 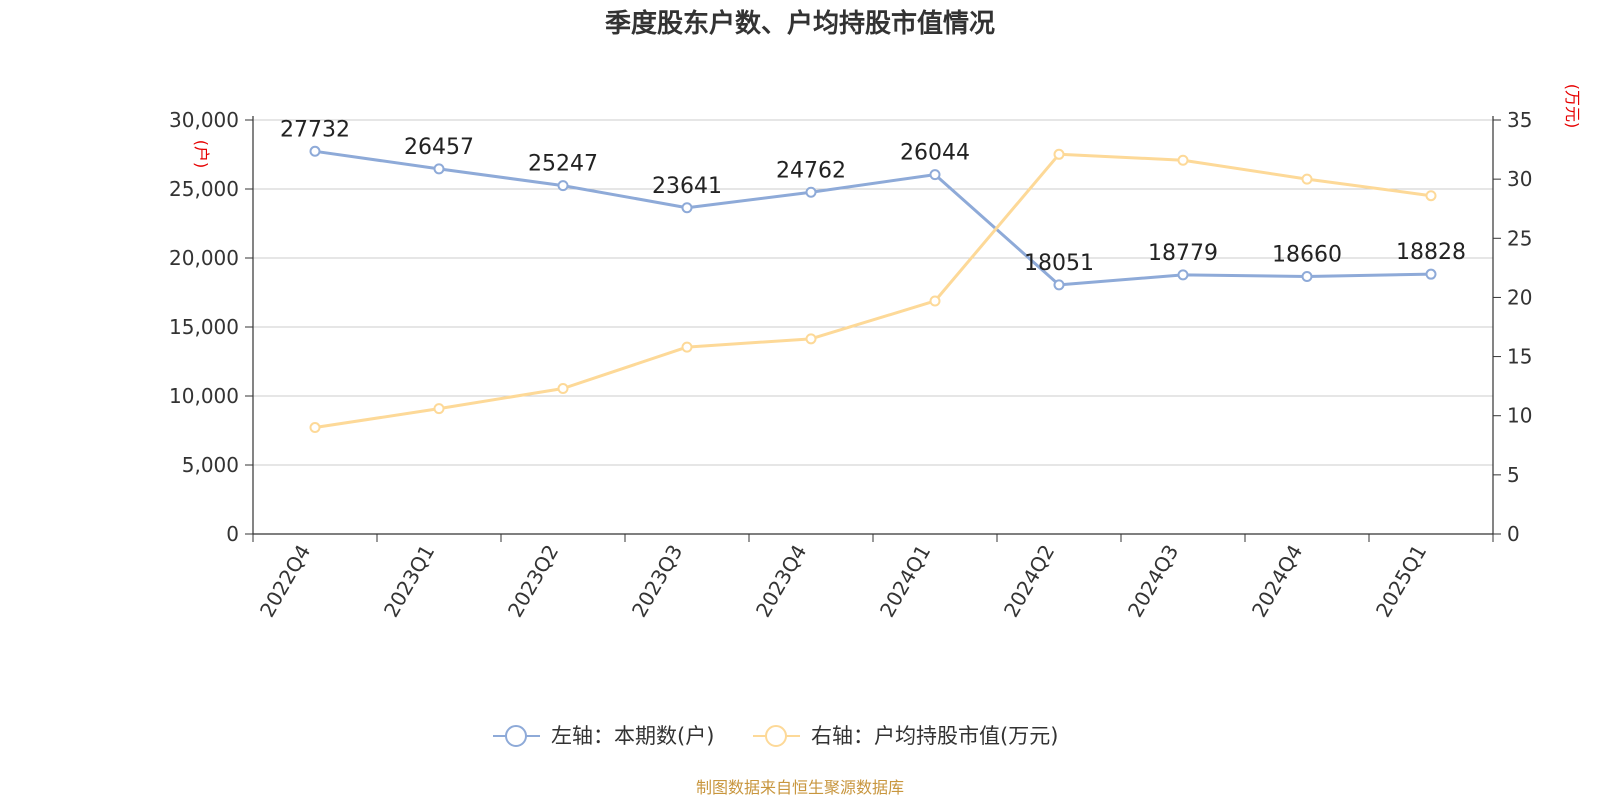 I want to click on data-label: 27732, so click(x=315, y=129).